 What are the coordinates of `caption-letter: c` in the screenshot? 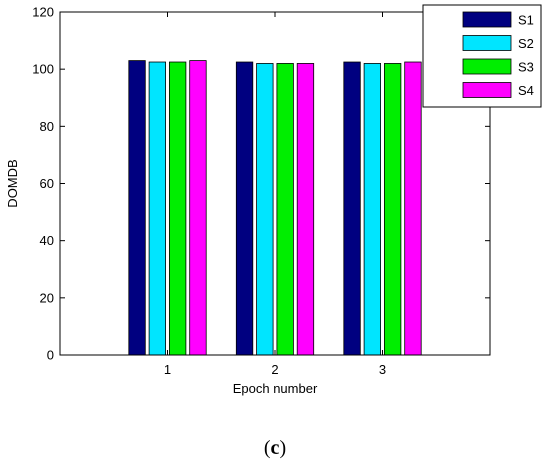 It's located at (275, 448).